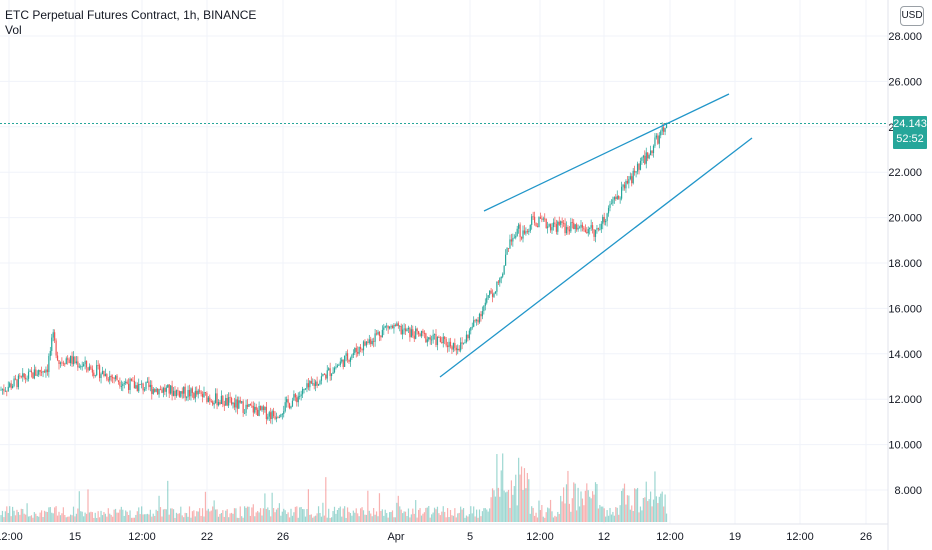 The width and height of the screenshot is (932, 550). What do you see at coordinates (905, 309) in the screenshot?
I see `y-tick-label: 16.000` at bounding box center [905, 309].